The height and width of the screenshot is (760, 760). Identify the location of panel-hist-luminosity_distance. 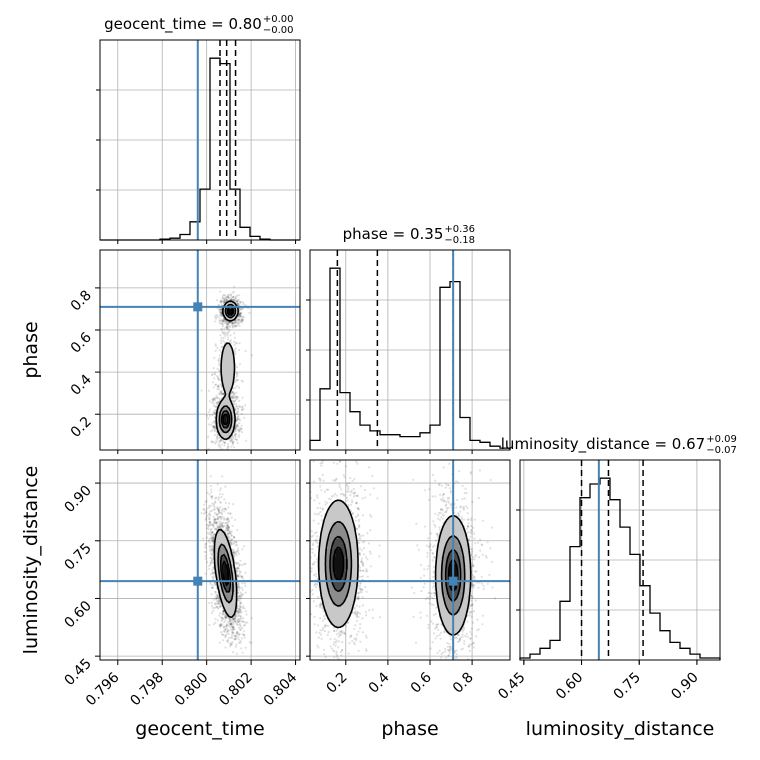
(618, 561).